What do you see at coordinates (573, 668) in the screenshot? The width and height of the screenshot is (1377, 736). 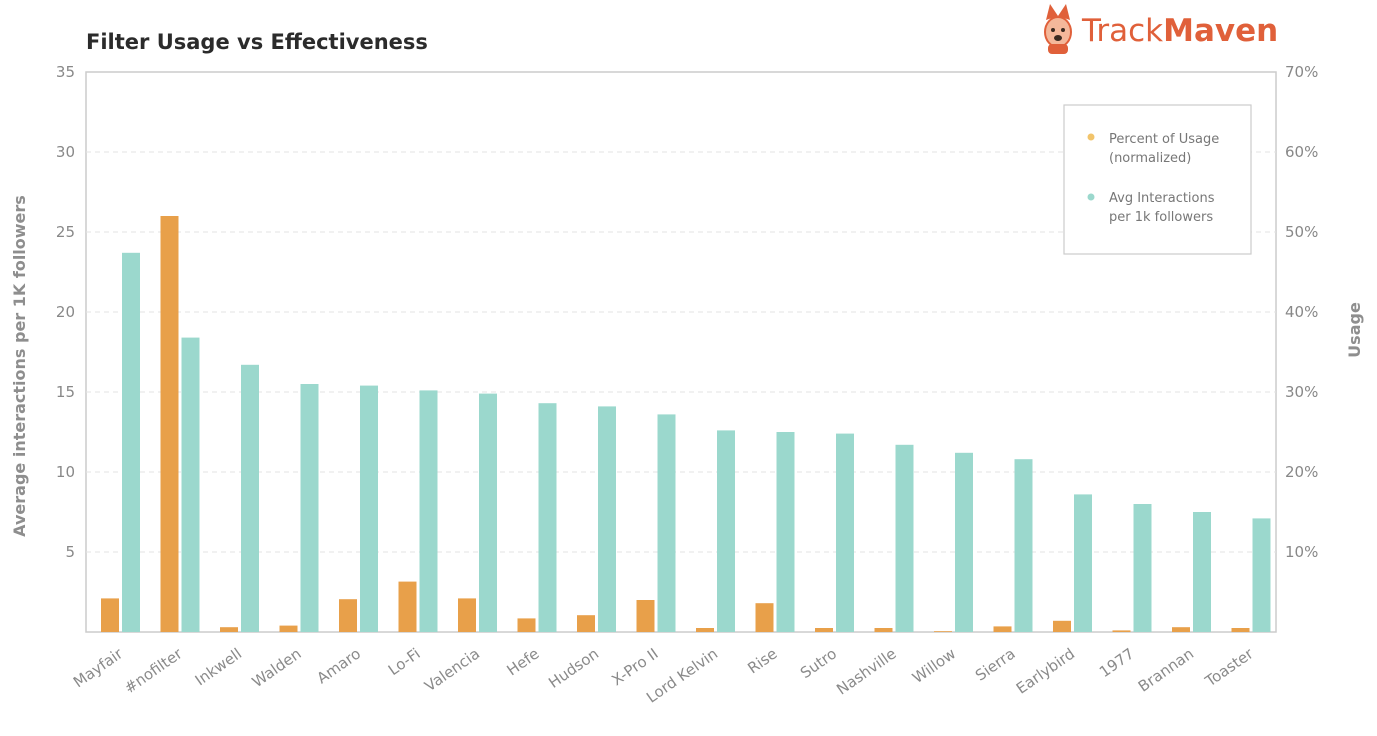 I see `category-label: Hudson` at bounding box center [573, 668].